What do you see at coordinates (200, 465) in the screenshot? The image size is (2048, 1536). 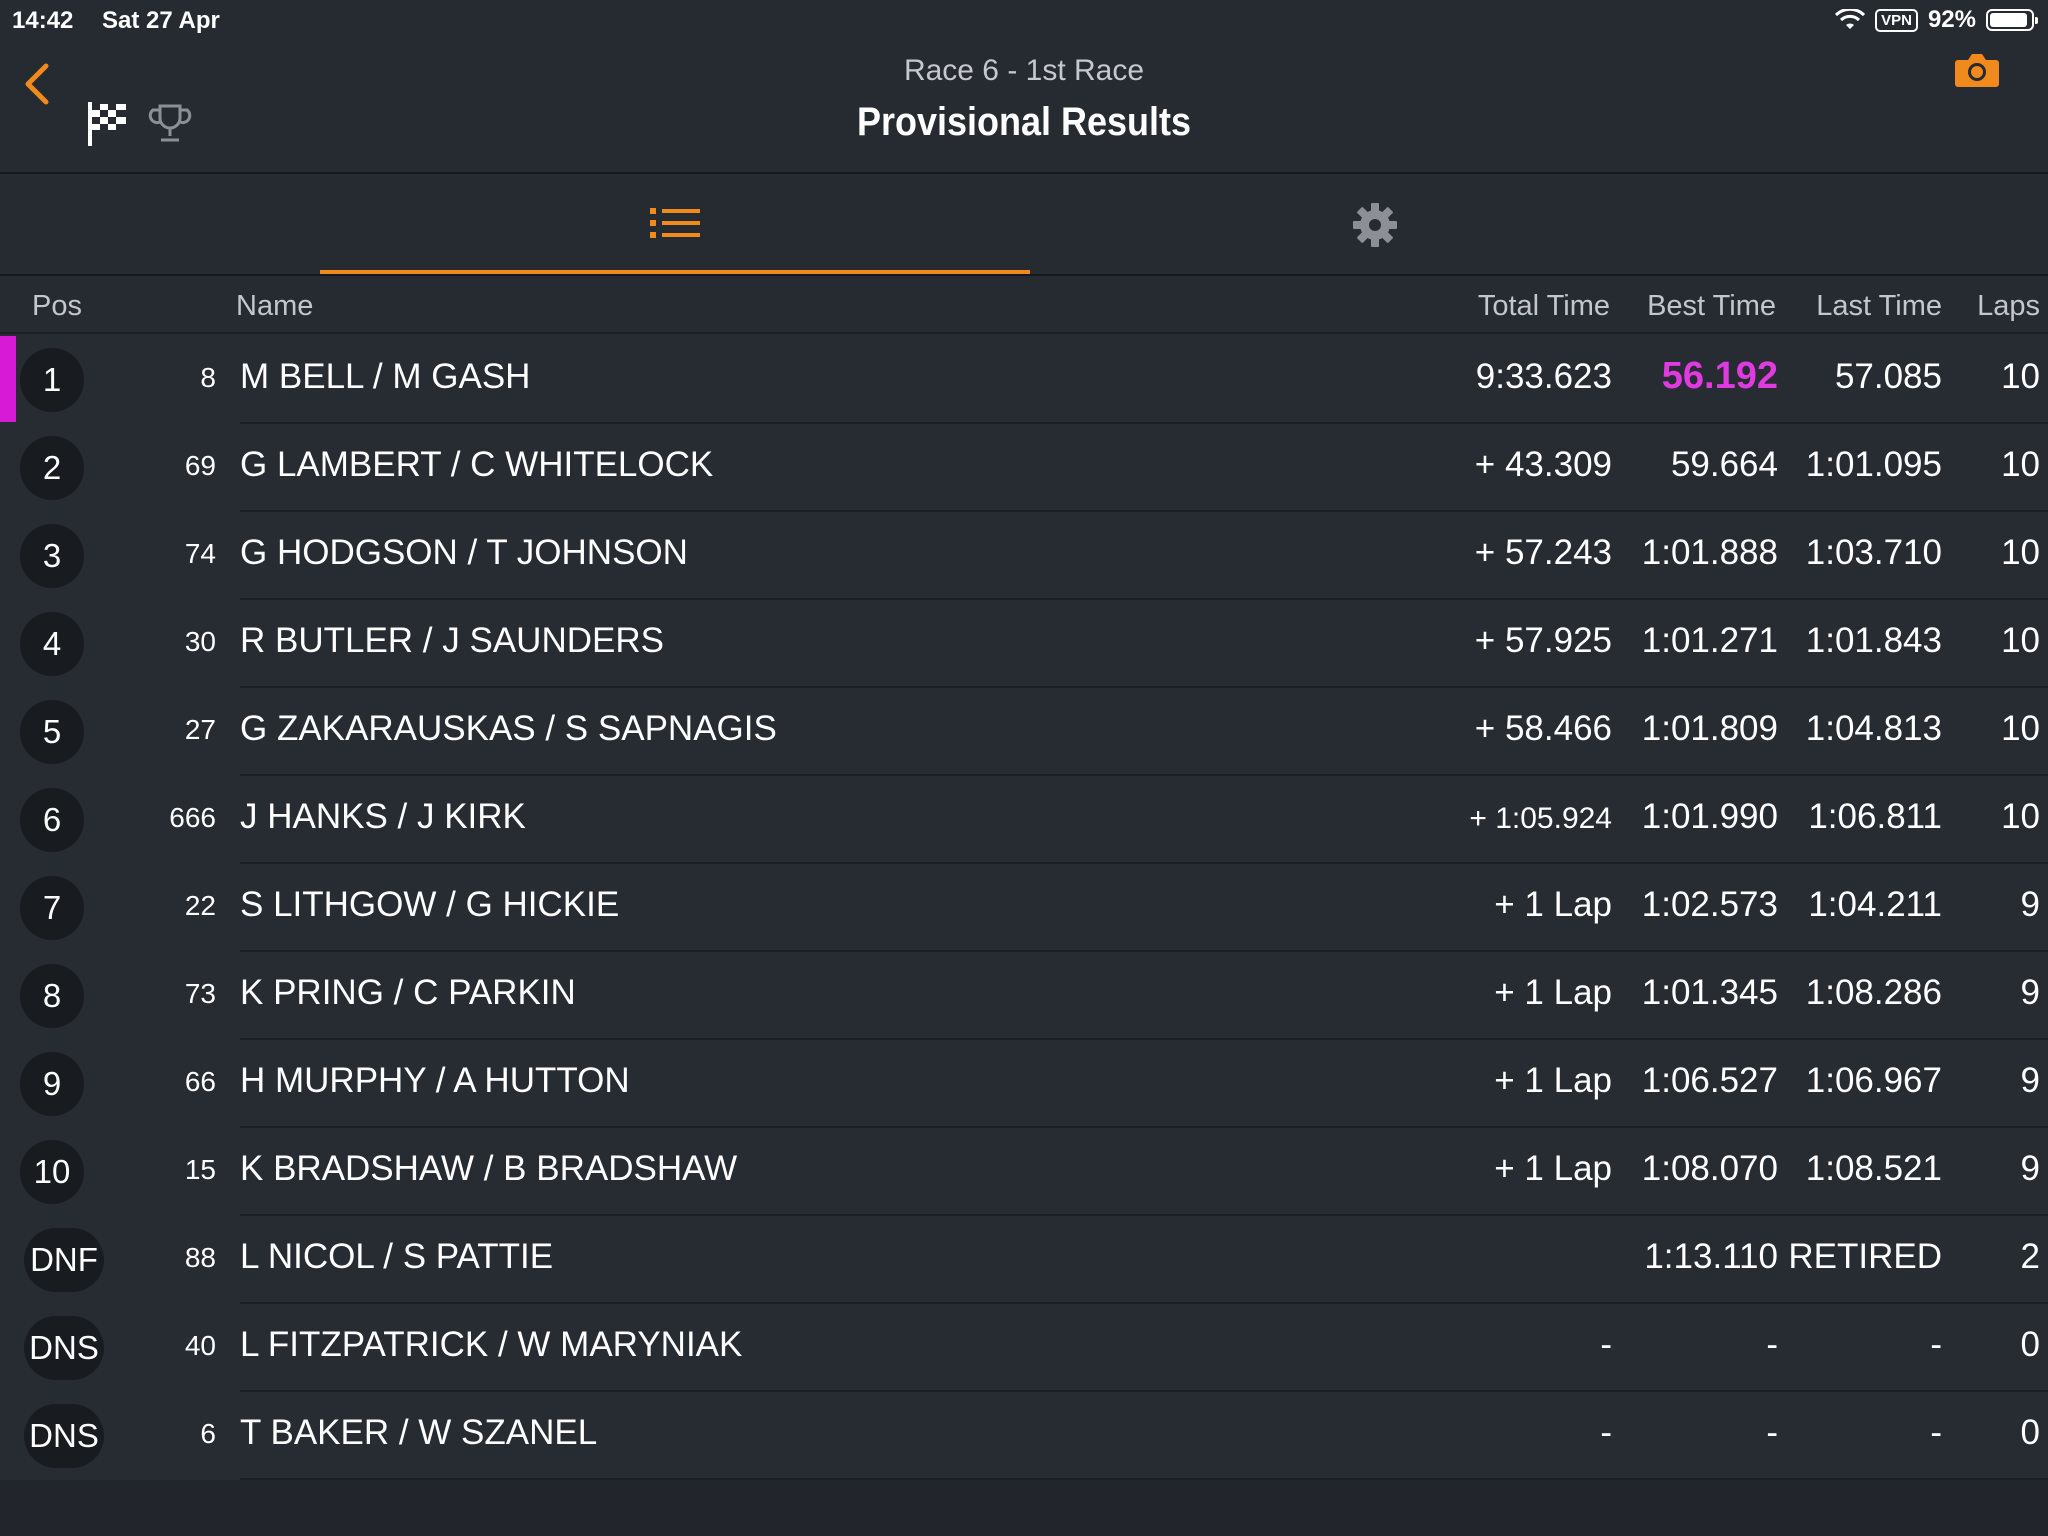 I see `car-number: 69` at bounding box center [200, 465].